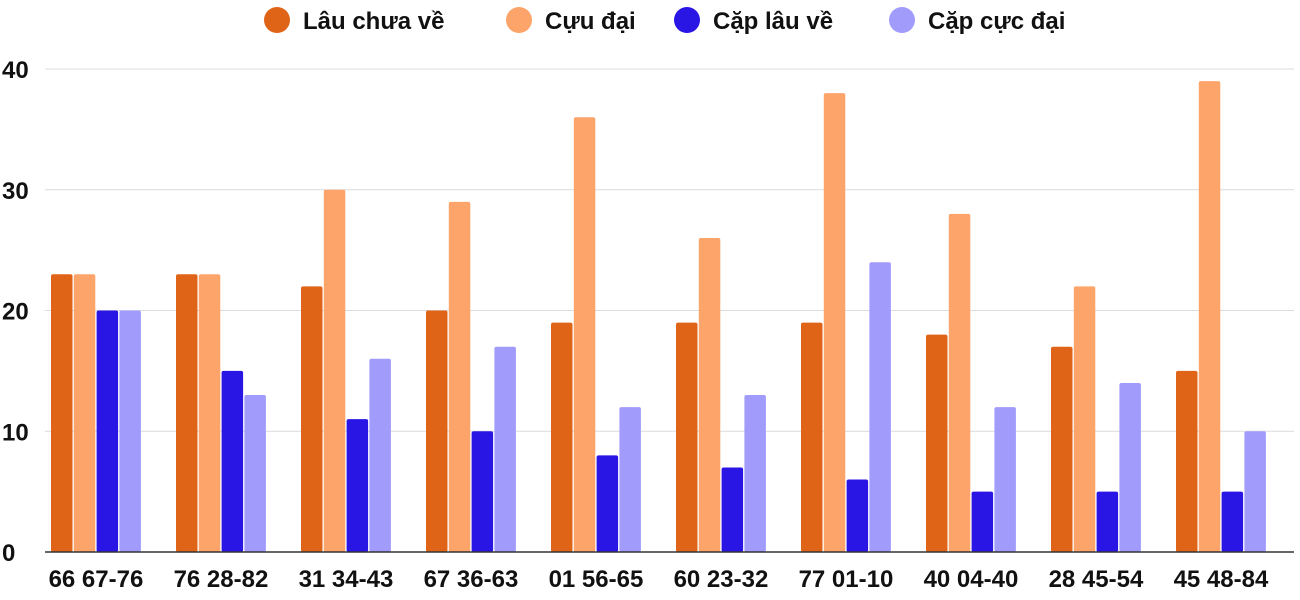 The width and height of the screenshot is (1300, 600). What do you see at coordinates (590, 21) in the screenshot?
I see `legend-label-2: Cựu đại` at bounding box center [590, 21].